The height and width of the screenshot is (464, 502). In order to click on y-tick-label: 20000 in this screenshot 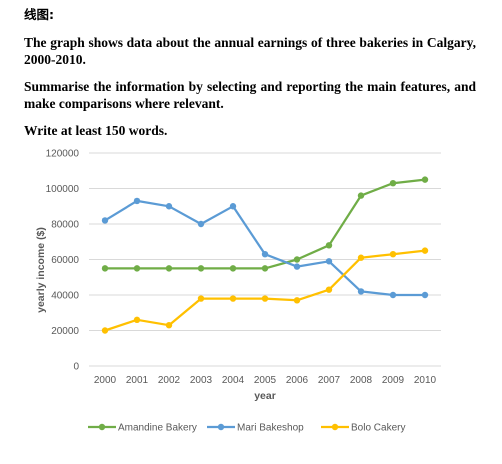, I will do `click(65, 331)`.